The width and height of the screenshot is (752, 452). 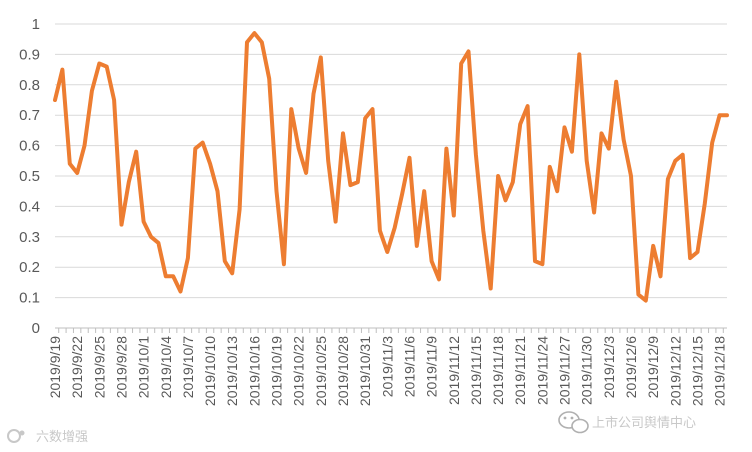 What do you see at coordinates (29, 298) in the screenshot?
I see `y-tick-label: 0.1` at bounding box center [29, 298].